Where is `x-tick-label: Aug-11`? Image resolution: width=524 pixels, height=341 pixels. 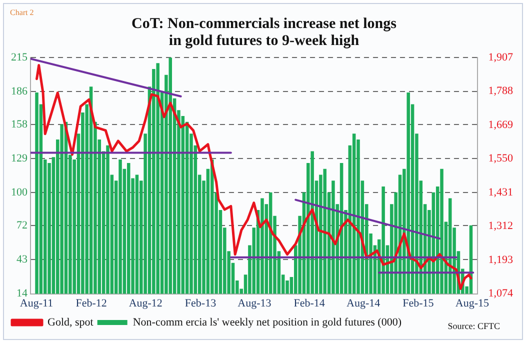
x-tick-label: Aug-11 is located at coordinates (37, 303).